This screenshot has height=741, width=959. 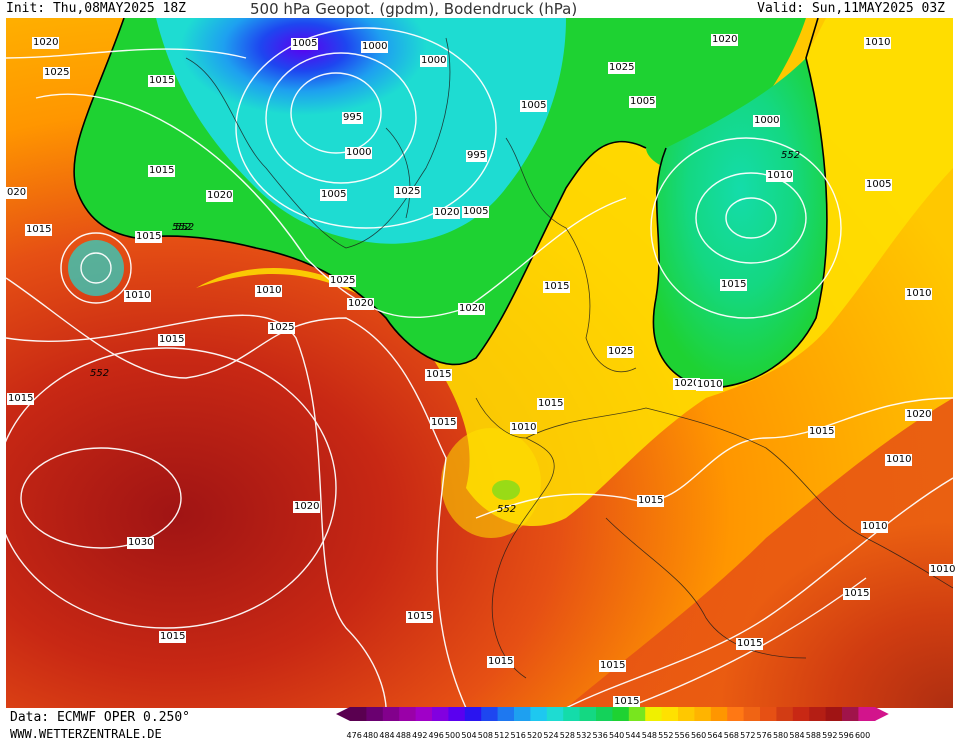 I want to click on colorbar-tick-label: 536, so click(x=600, y=735).